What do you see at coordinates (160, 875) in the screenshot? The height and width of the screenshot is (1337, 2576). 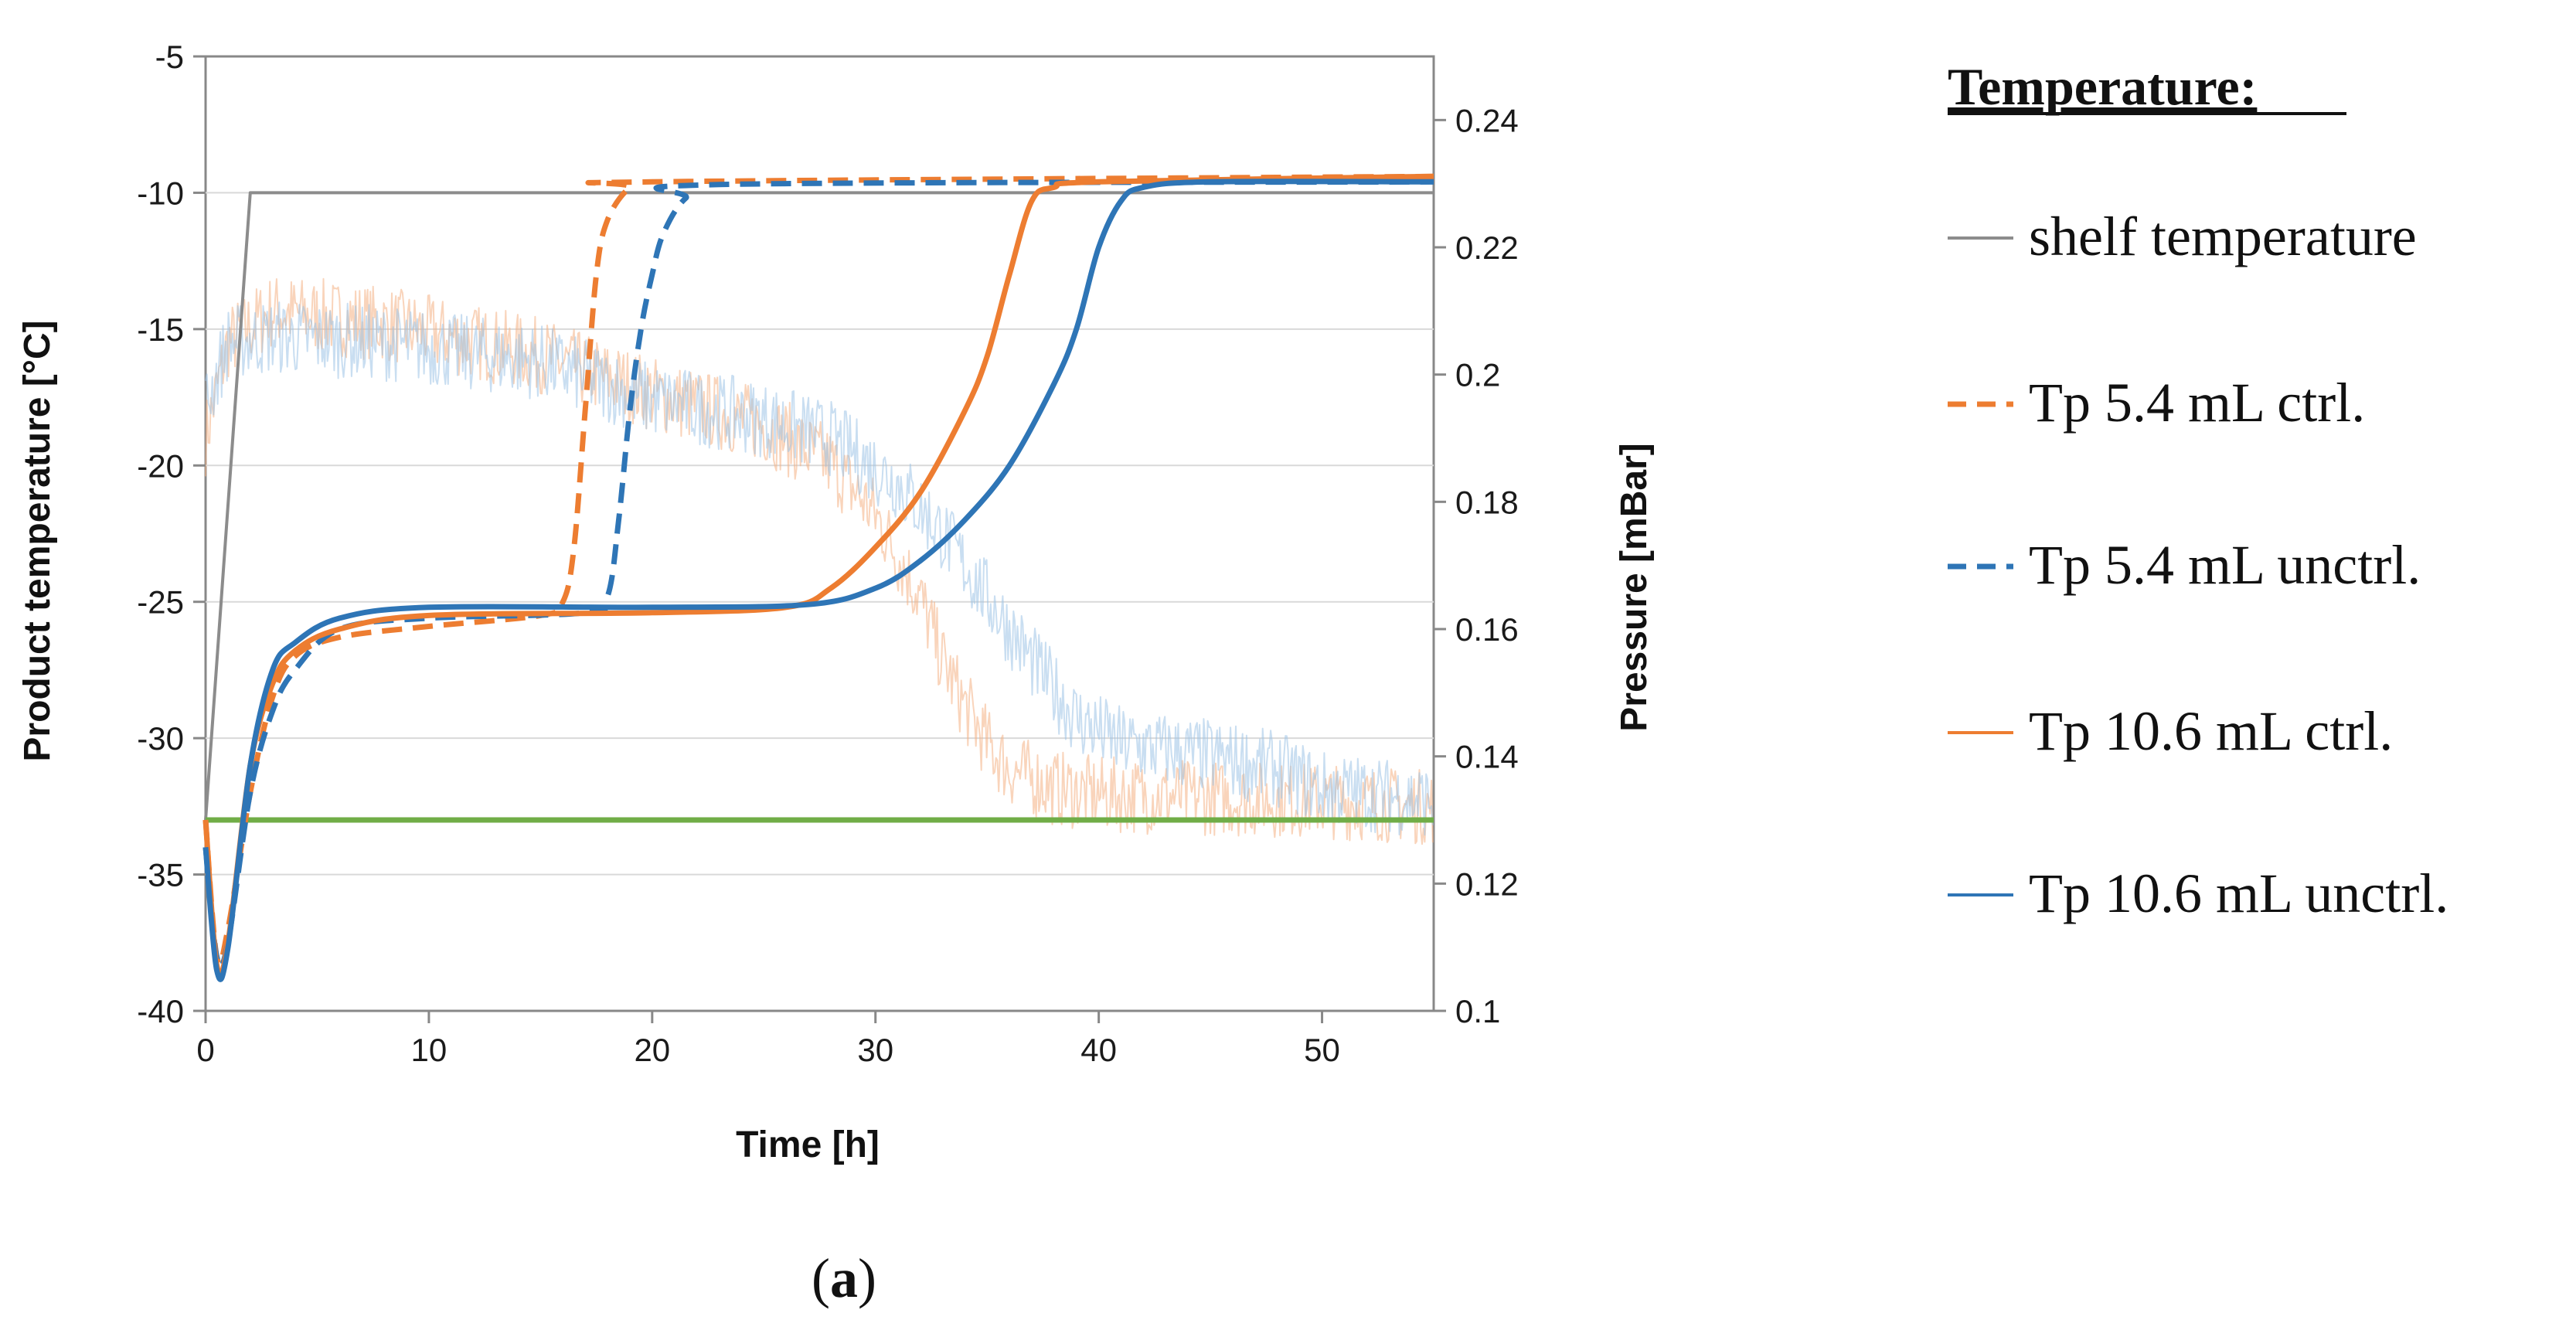 I see `y-tick-label: -35` at bounding box center [160, 875].